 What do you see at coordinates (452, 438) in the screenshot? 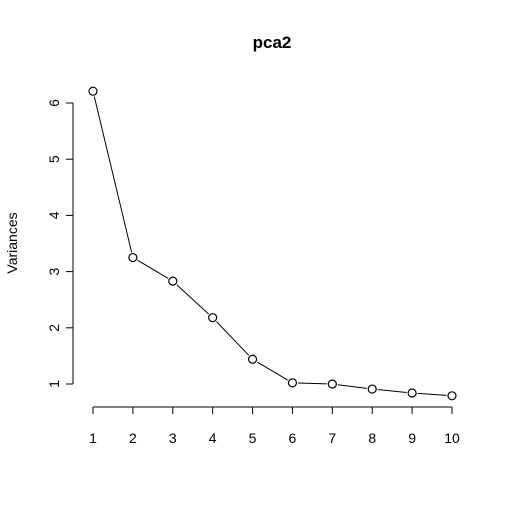
I see `x-tick-label: 10` at bounding box center [452, 438].